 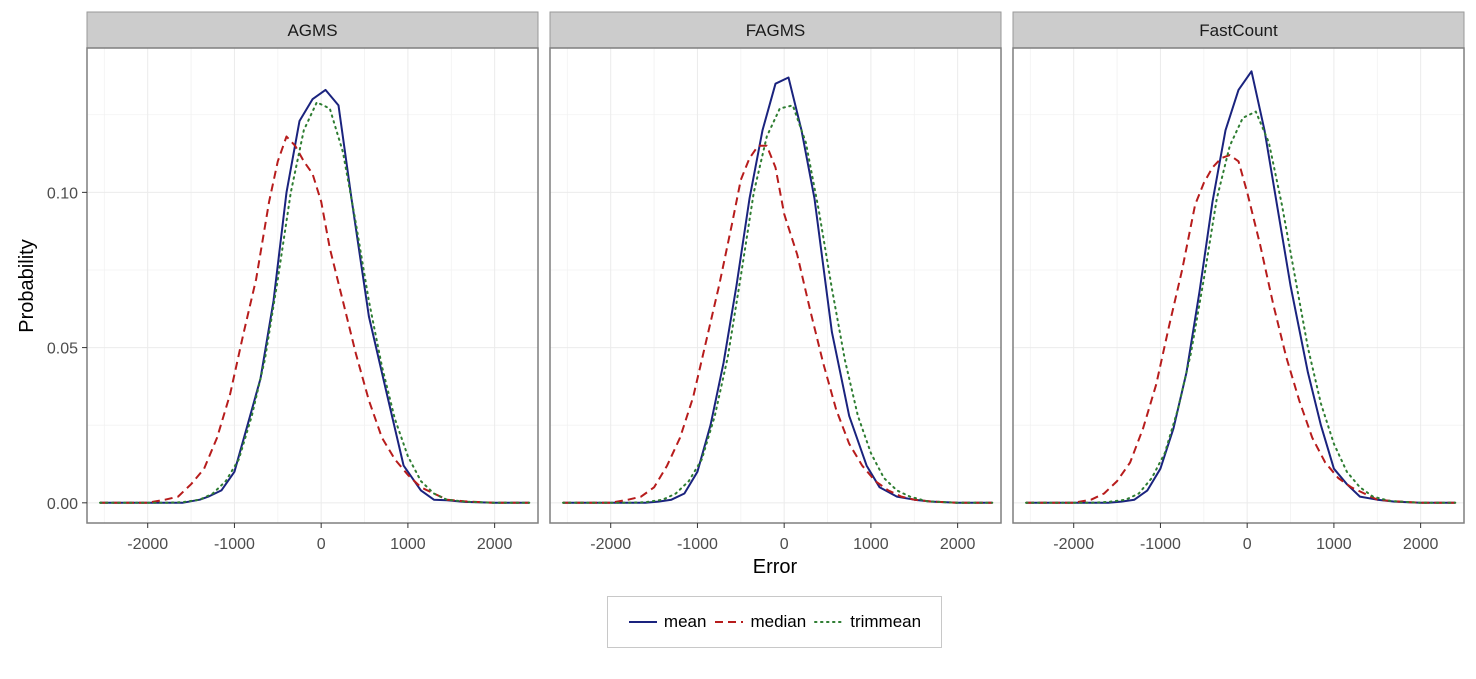 I want to click on legend-key-mean, so click(x=642, y=622).